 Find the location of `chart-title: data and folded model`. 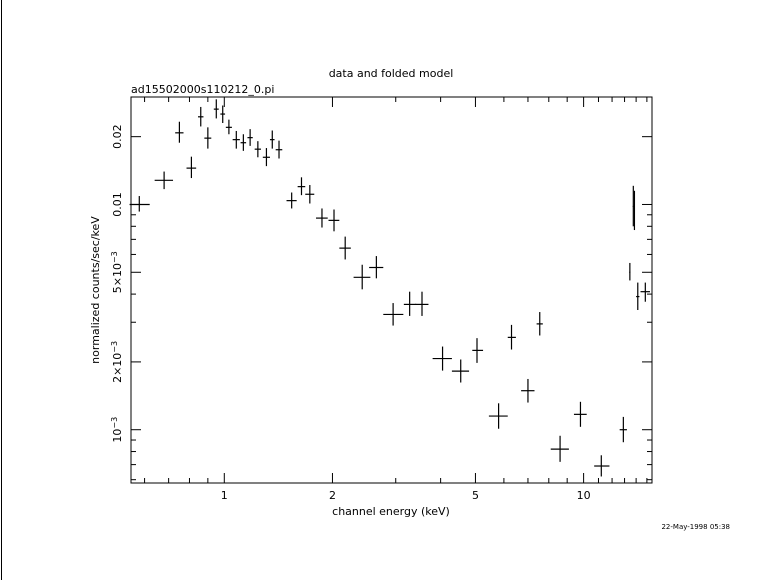

chart-title: data and folded model is located at coordinates (391, 73).